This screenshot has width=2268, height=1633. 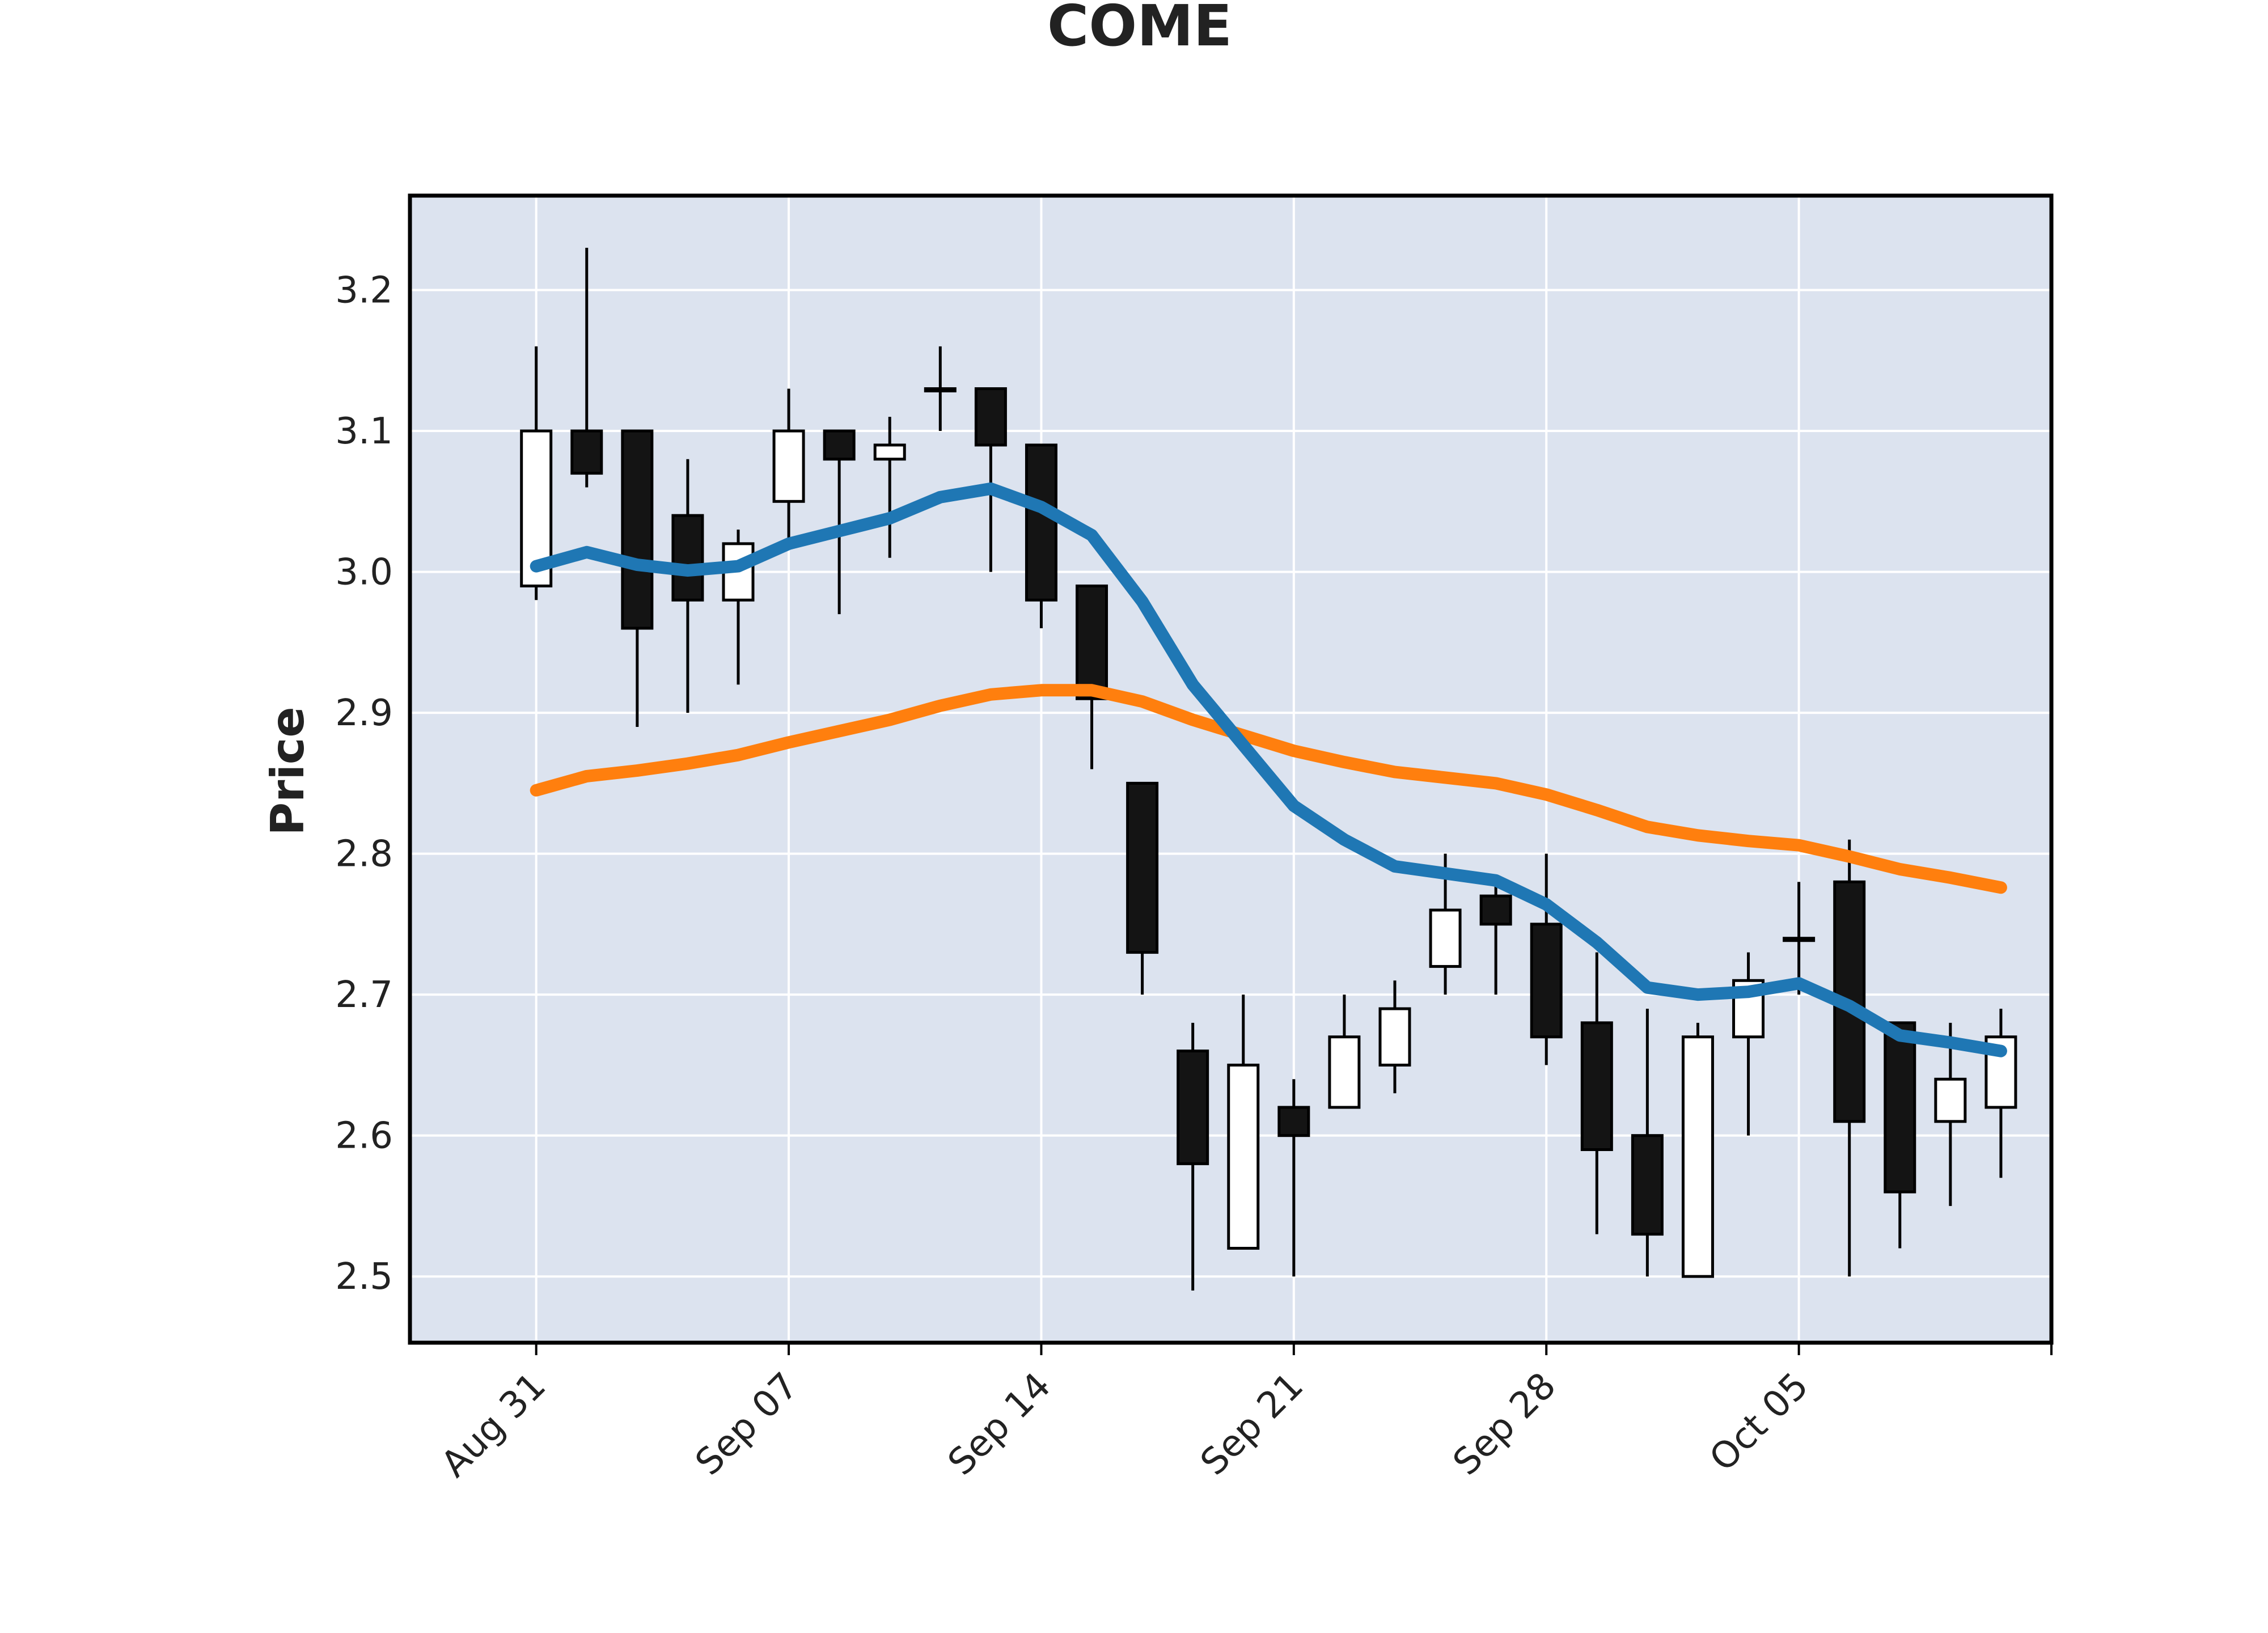 I want to click on y-tick-label: 3.2, so click(x=364, y=291).